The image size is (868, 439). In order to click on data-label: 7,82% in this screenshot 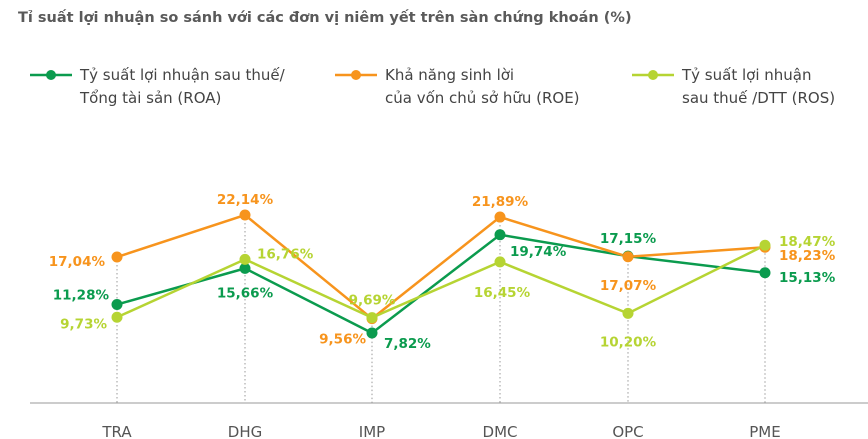, I will do `click(407, 344)`.